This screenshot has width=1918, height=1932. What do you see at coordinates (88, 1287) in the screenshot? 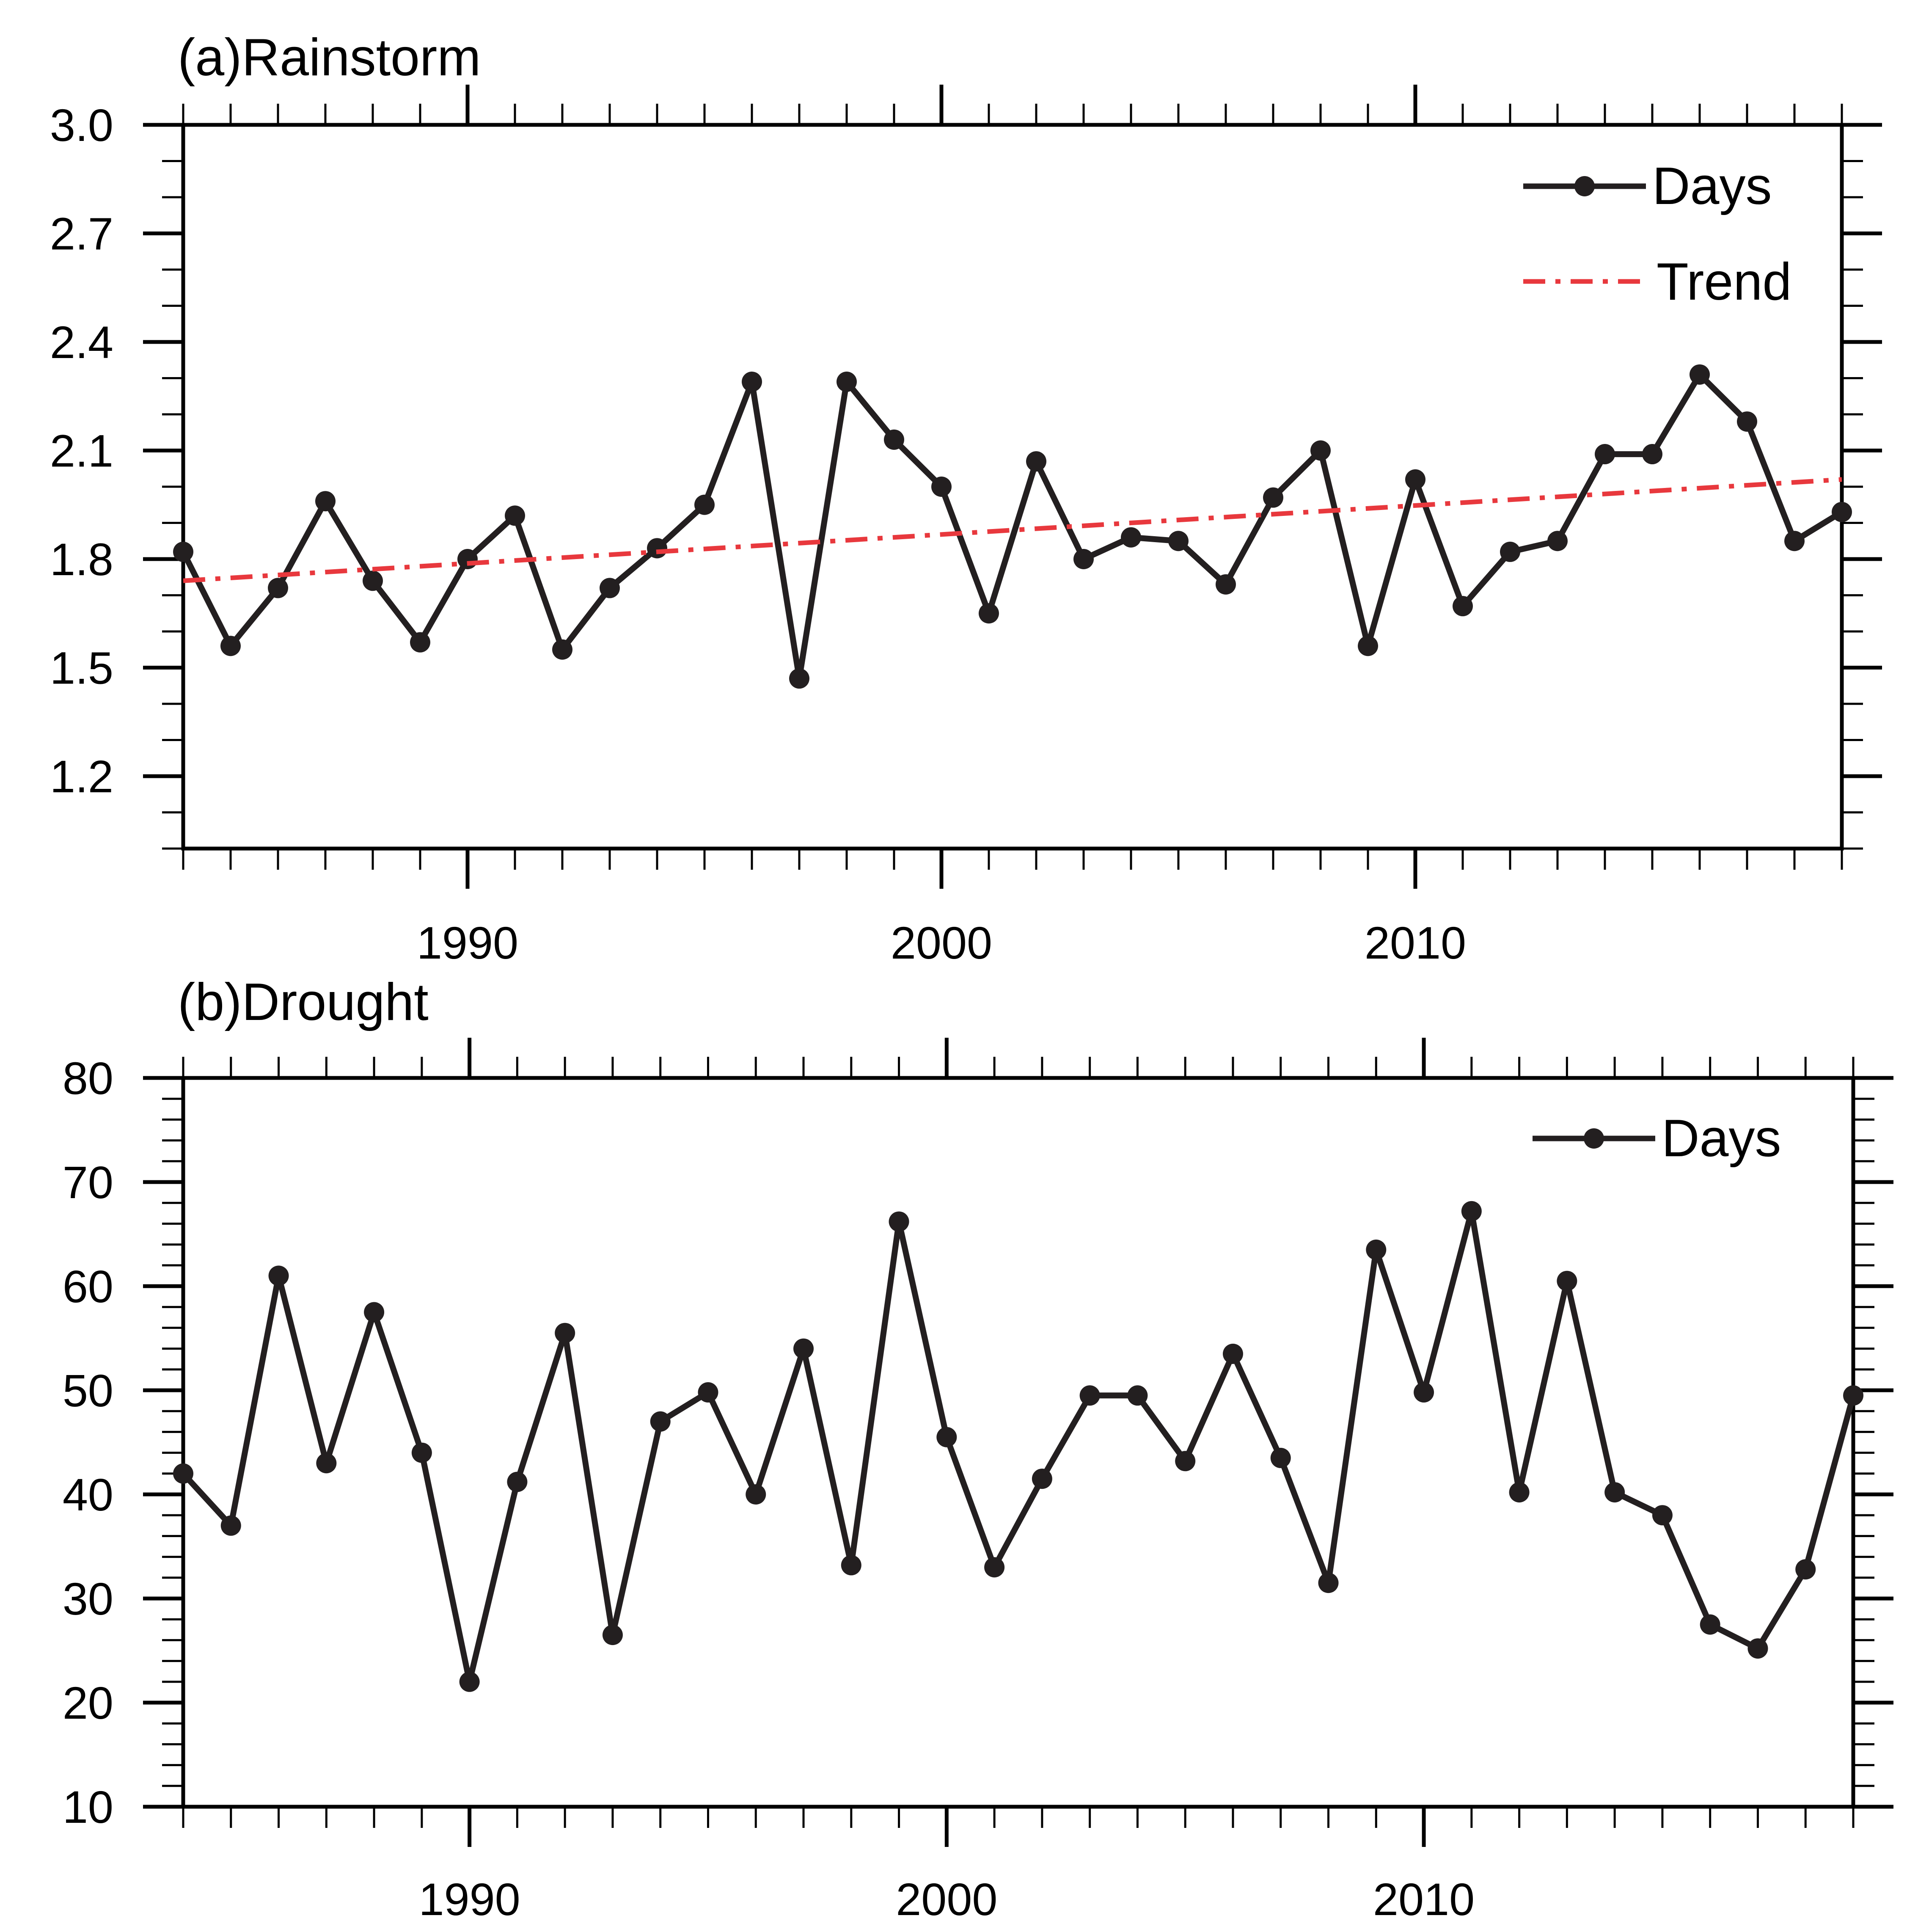
I see `drought-y-tick-label: 60` at bounding box center [88, 1287].